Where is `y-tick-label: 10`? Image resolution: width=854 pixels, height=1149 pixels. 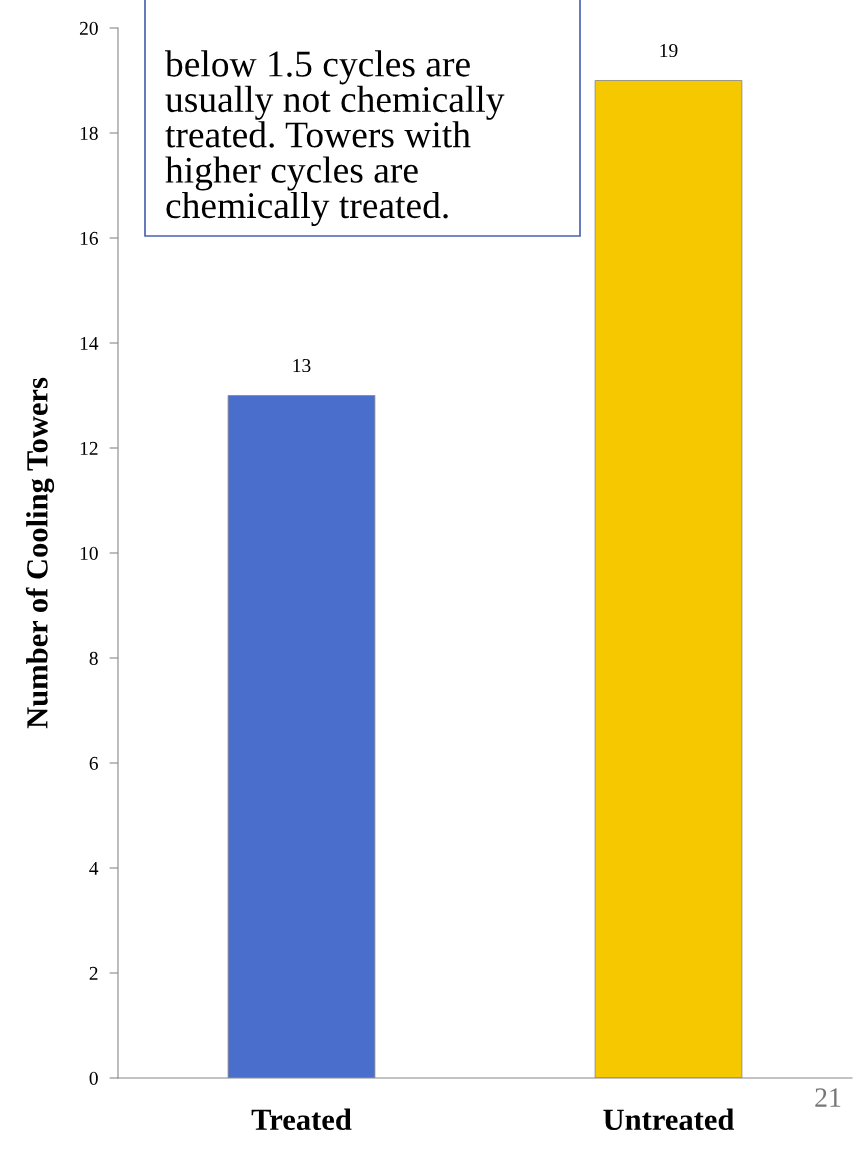 y-tick-label: 10 is located at coordinates (89, 553).